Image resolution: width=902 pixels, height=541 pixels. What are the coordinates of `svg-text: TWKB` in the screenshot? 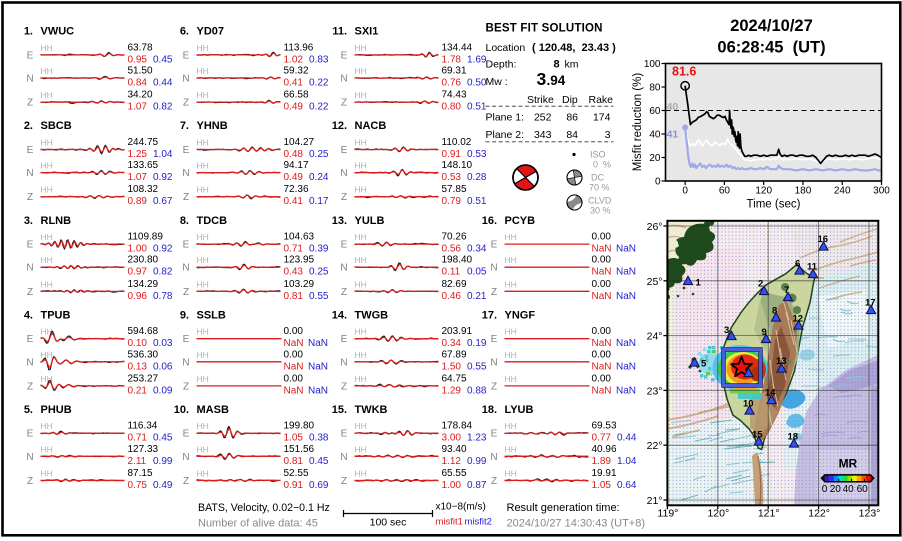 It's located at (371, 410).